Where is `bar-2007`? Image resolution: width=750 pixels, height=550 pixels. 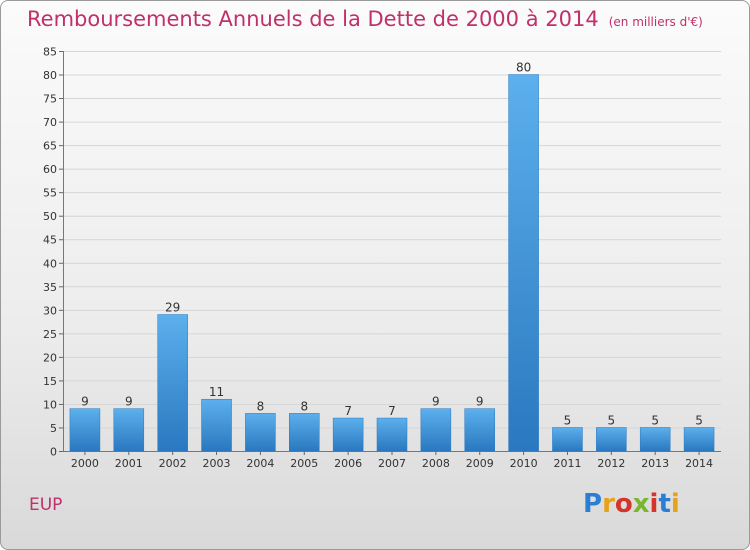
bar-2007 is located at coordinates (392, 434).